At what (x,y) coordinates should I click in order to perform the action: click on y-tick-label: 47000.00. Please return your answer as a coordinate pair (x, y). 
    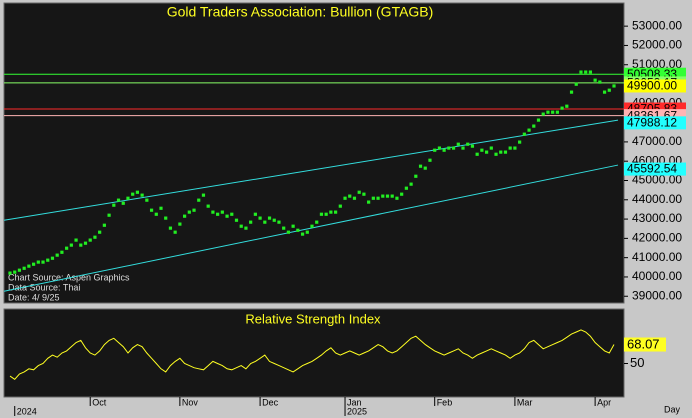
    Looking at the image, I should click on (657, 141).